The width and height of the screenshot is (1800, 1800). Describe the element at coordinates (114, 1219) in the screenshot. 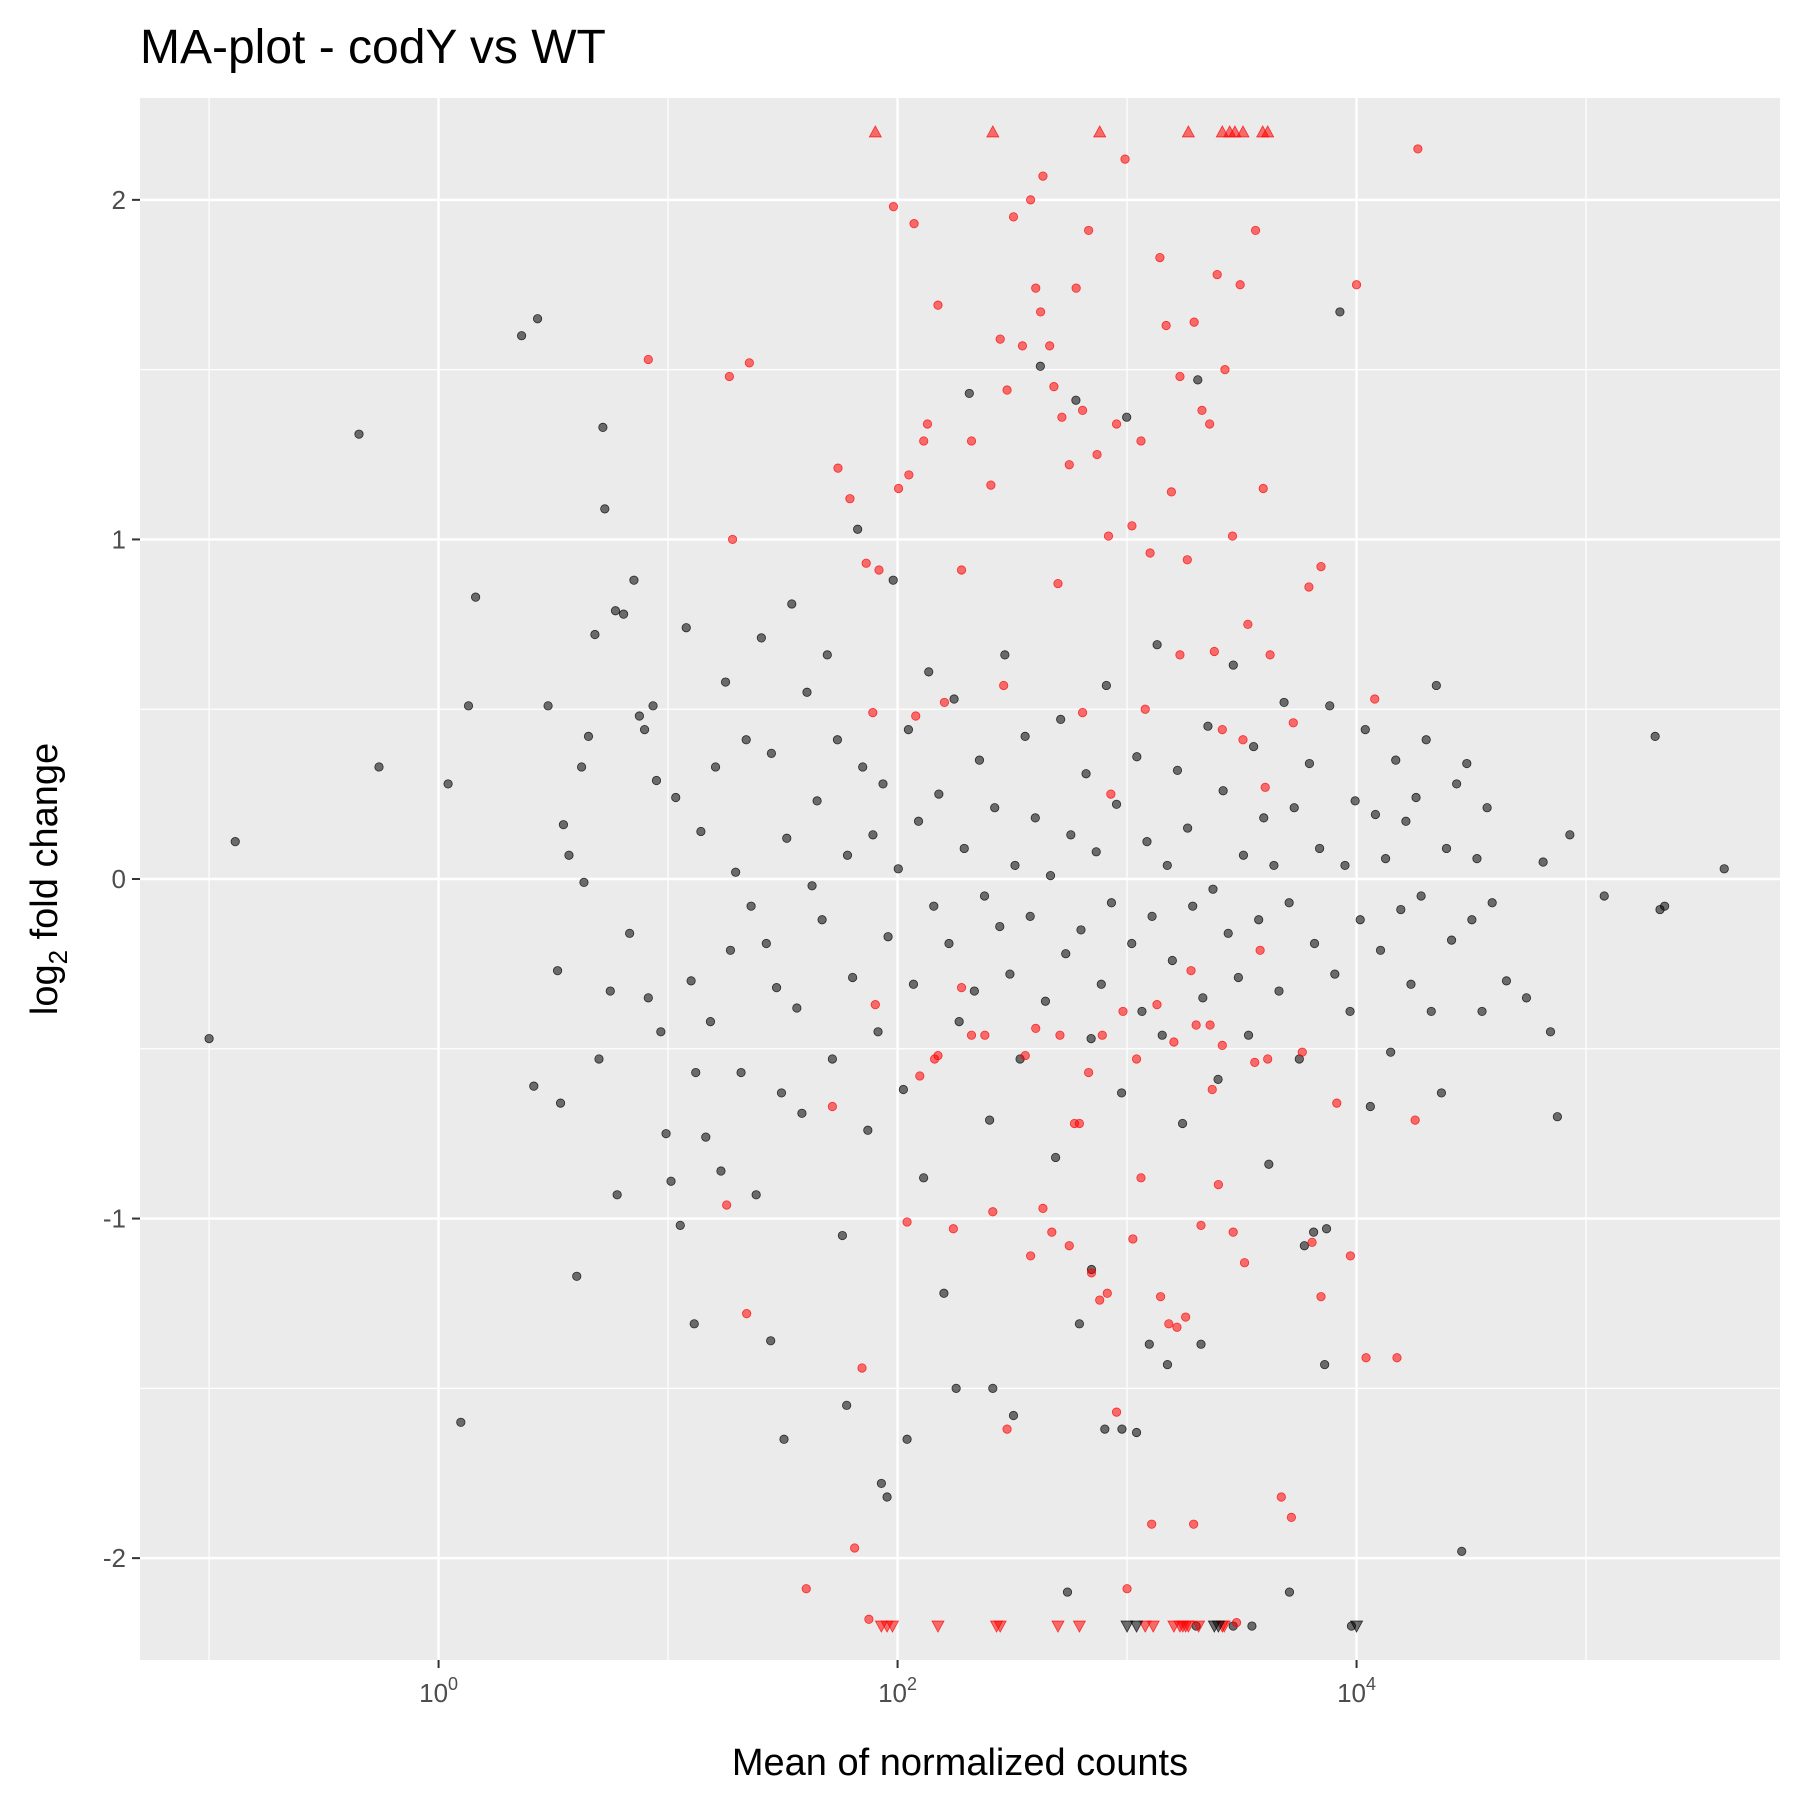

I see `y-tick-label: -1` at that location.